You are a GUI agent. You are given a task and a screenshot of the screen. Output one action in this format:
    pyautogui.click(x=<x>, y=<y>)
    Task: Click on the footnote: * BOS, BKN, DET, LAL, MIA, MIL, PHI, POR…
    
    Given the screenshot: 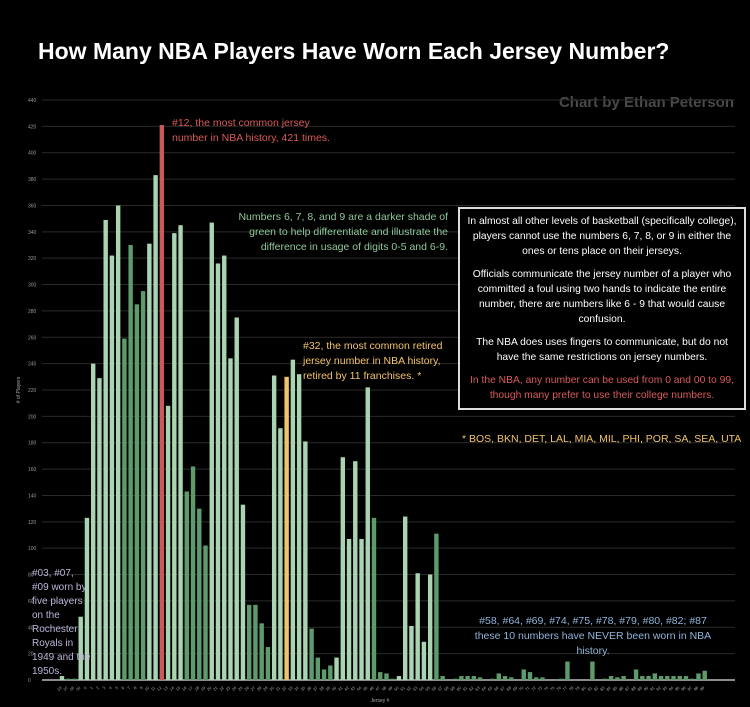 What is the action you would take?
    pyautogui.click(x=602, y=439)
    